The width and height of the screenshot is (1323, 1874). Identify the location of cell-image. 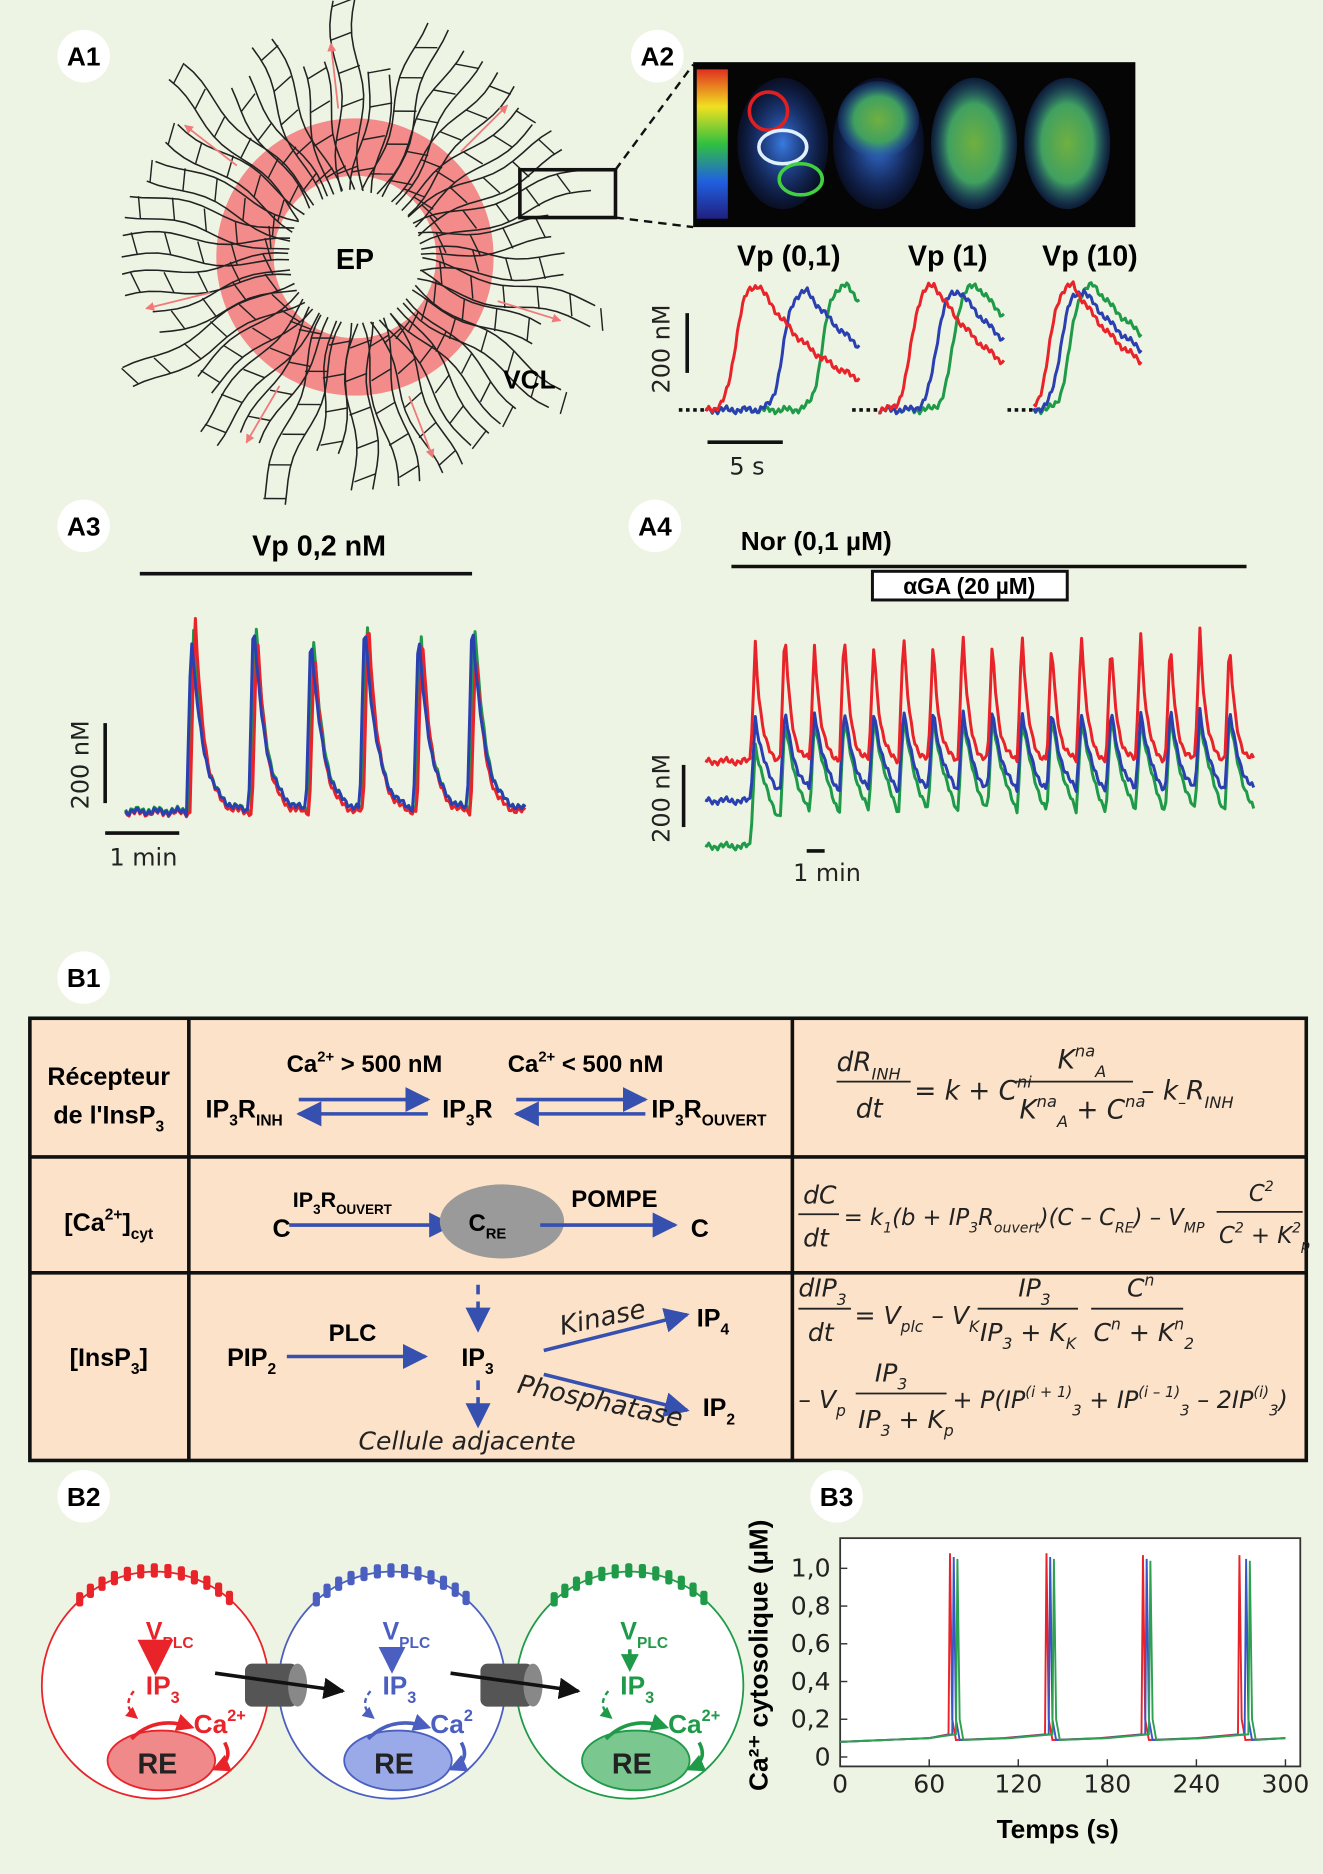
(974, 143).